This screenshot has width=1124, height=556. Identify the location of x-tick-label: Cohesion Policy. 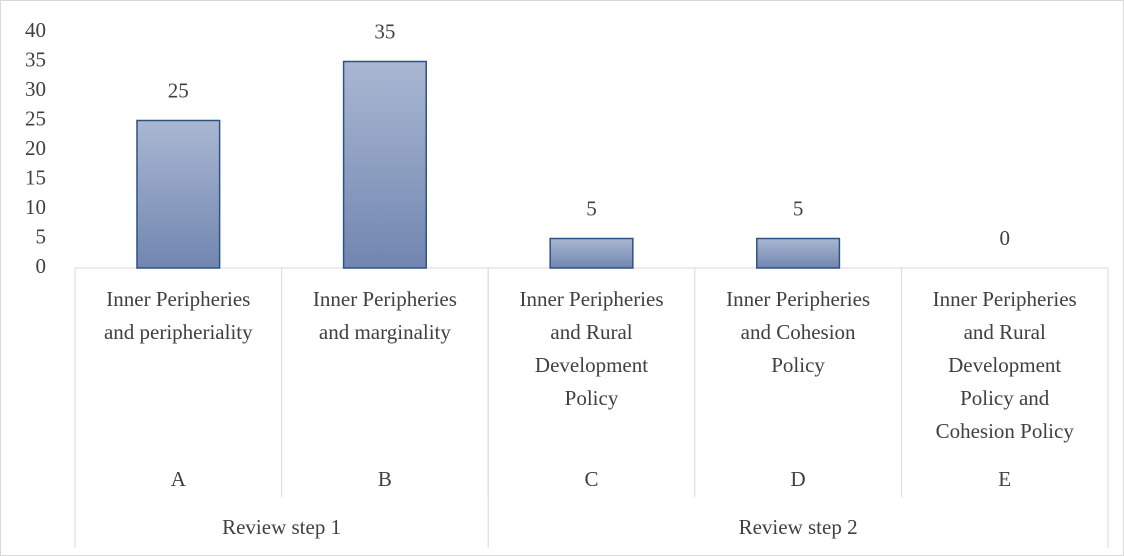
(1005, 431).